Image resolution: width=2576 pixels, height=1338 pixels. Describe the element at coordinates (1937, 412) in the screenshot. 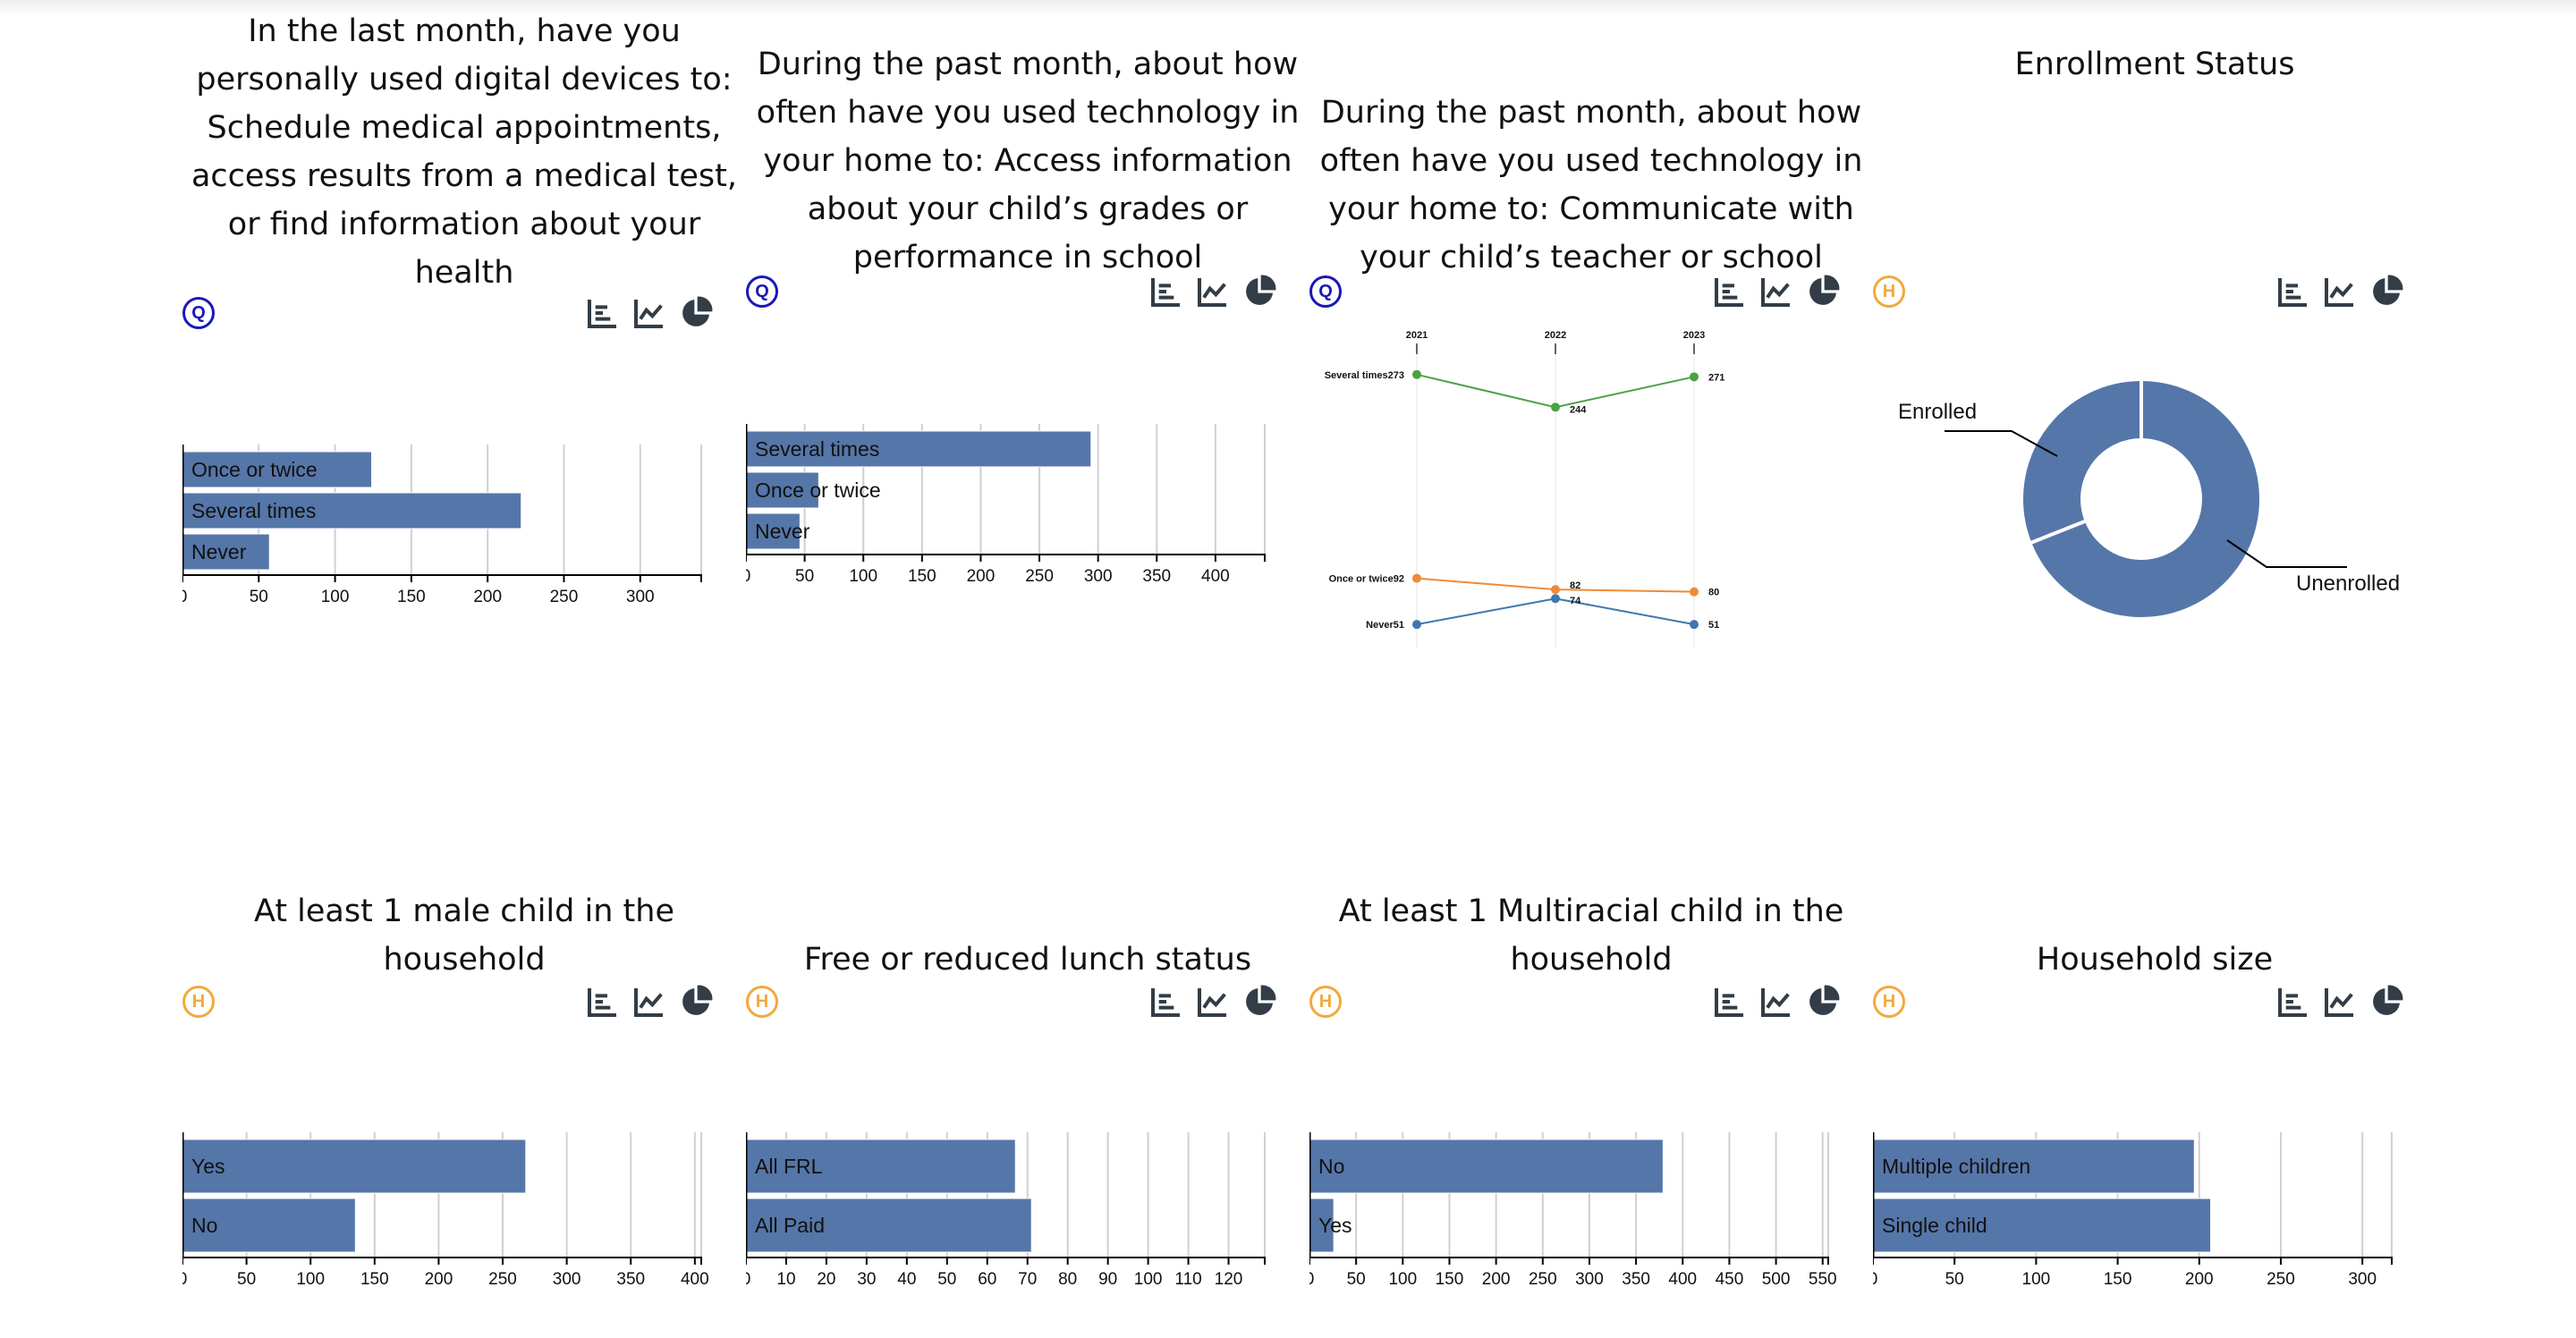

I see `slice-label: Enrolled` at that location.